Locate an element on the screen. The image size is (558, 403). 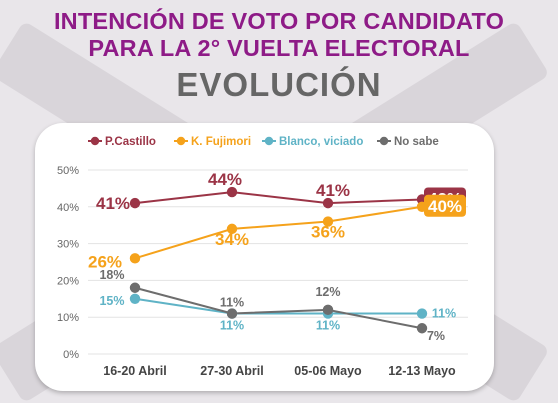
y-tick-label: 10% is located at coordinates (68, 318).